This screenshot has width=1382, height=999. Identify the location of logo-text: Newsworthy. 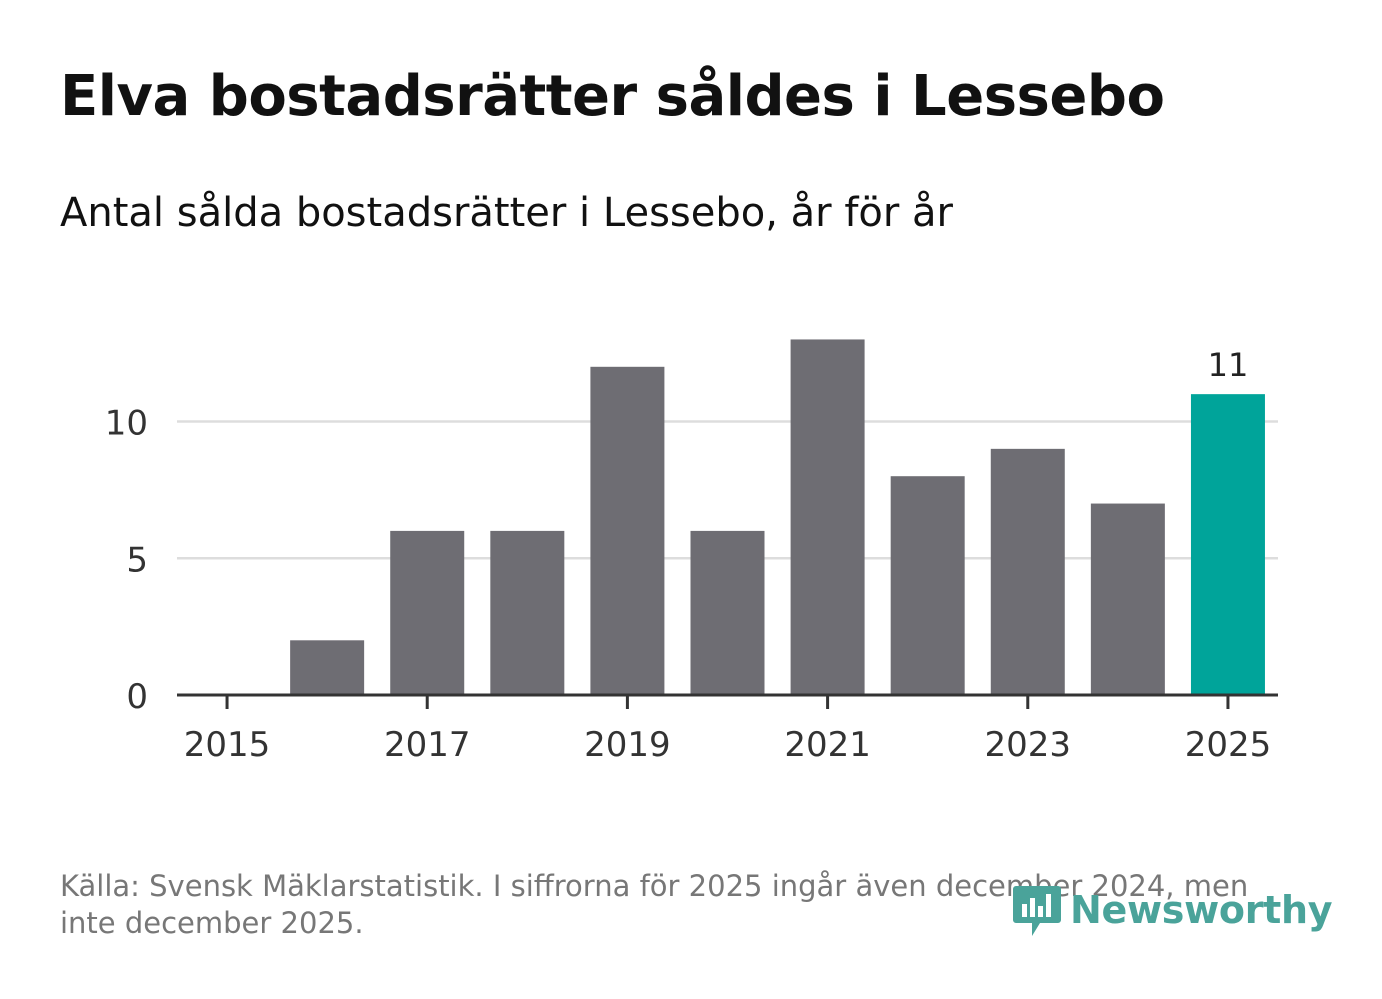
(1201, 910).